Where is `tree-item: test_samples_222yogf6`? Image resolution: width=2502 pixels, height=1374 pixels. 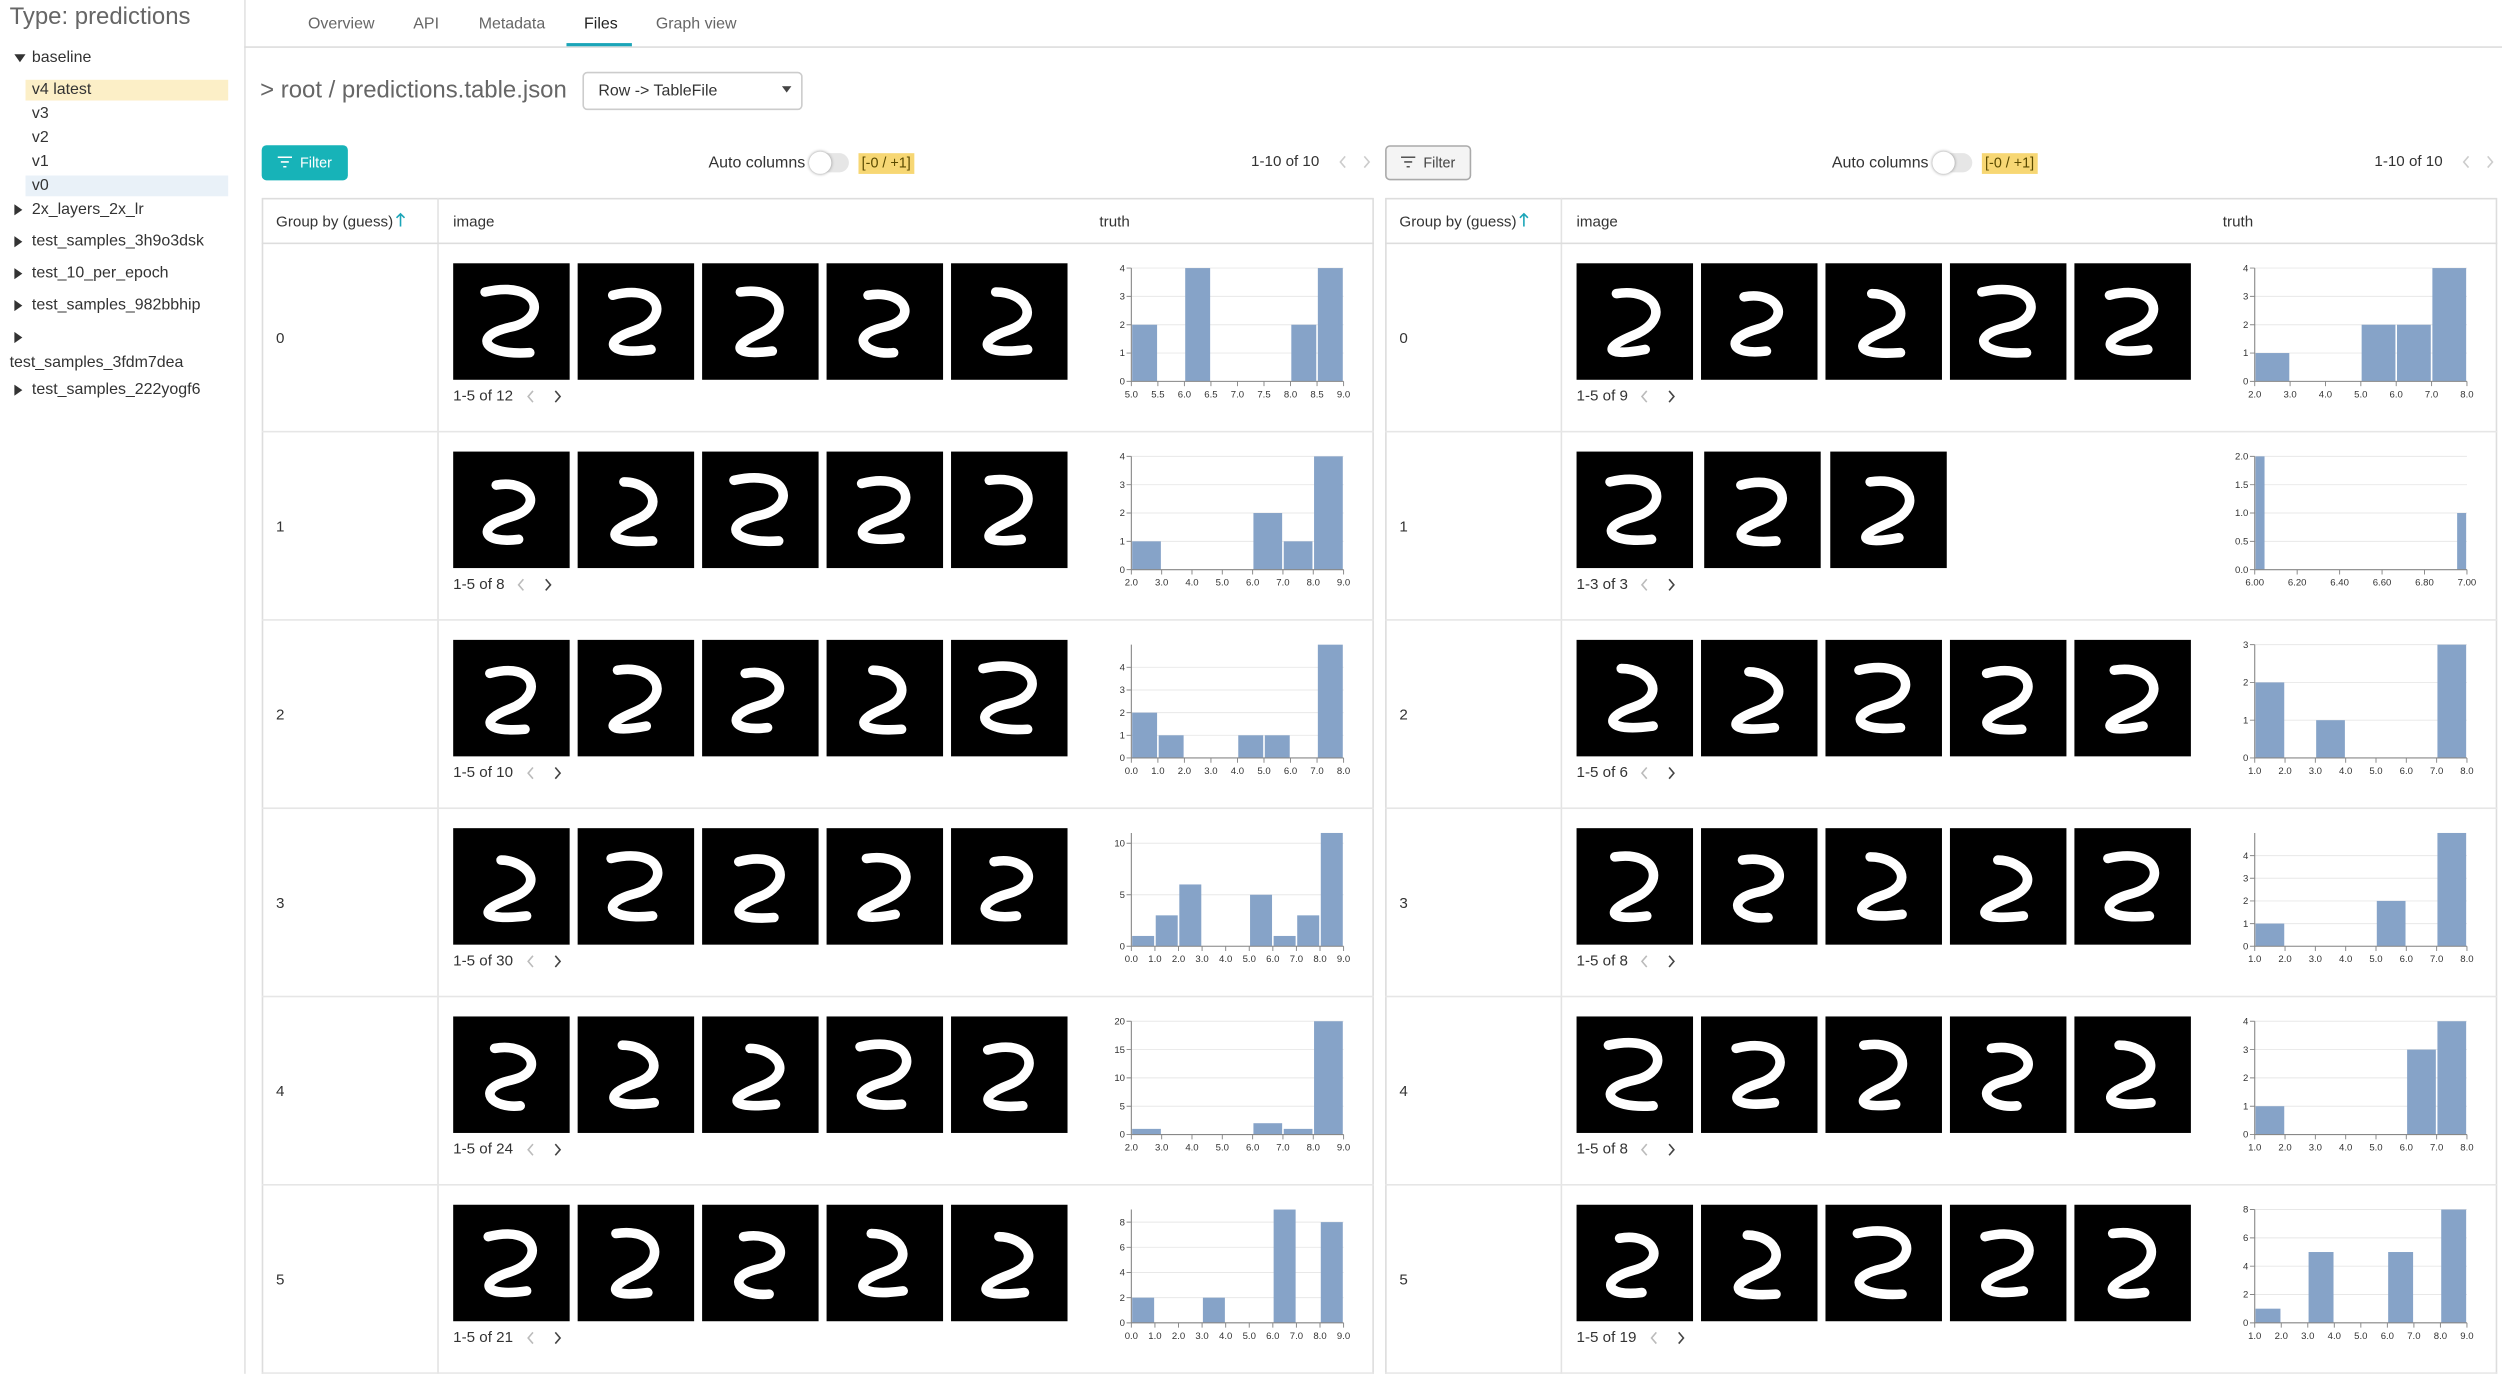 tree-item: test_samples_222yogf6 is located at coordinates (116, 390).